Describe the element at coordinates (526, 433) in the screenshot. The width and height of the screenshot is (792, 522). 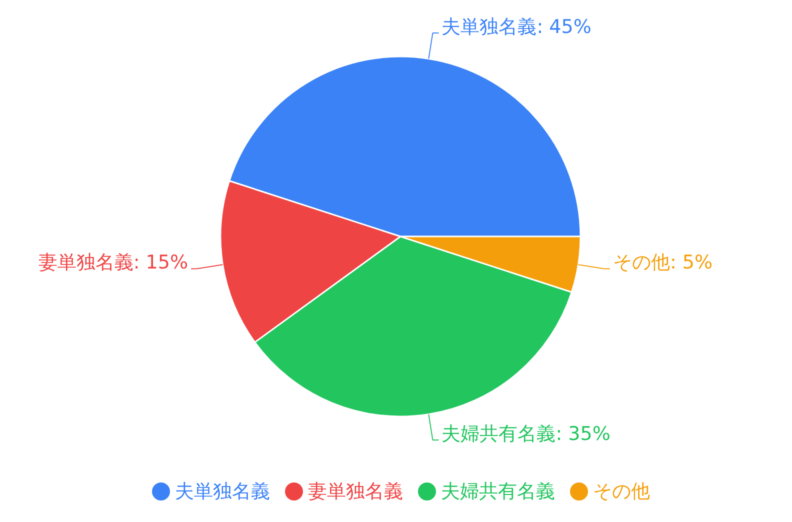
I see `data-label: 夫婦共有名義: 35%` at that location.